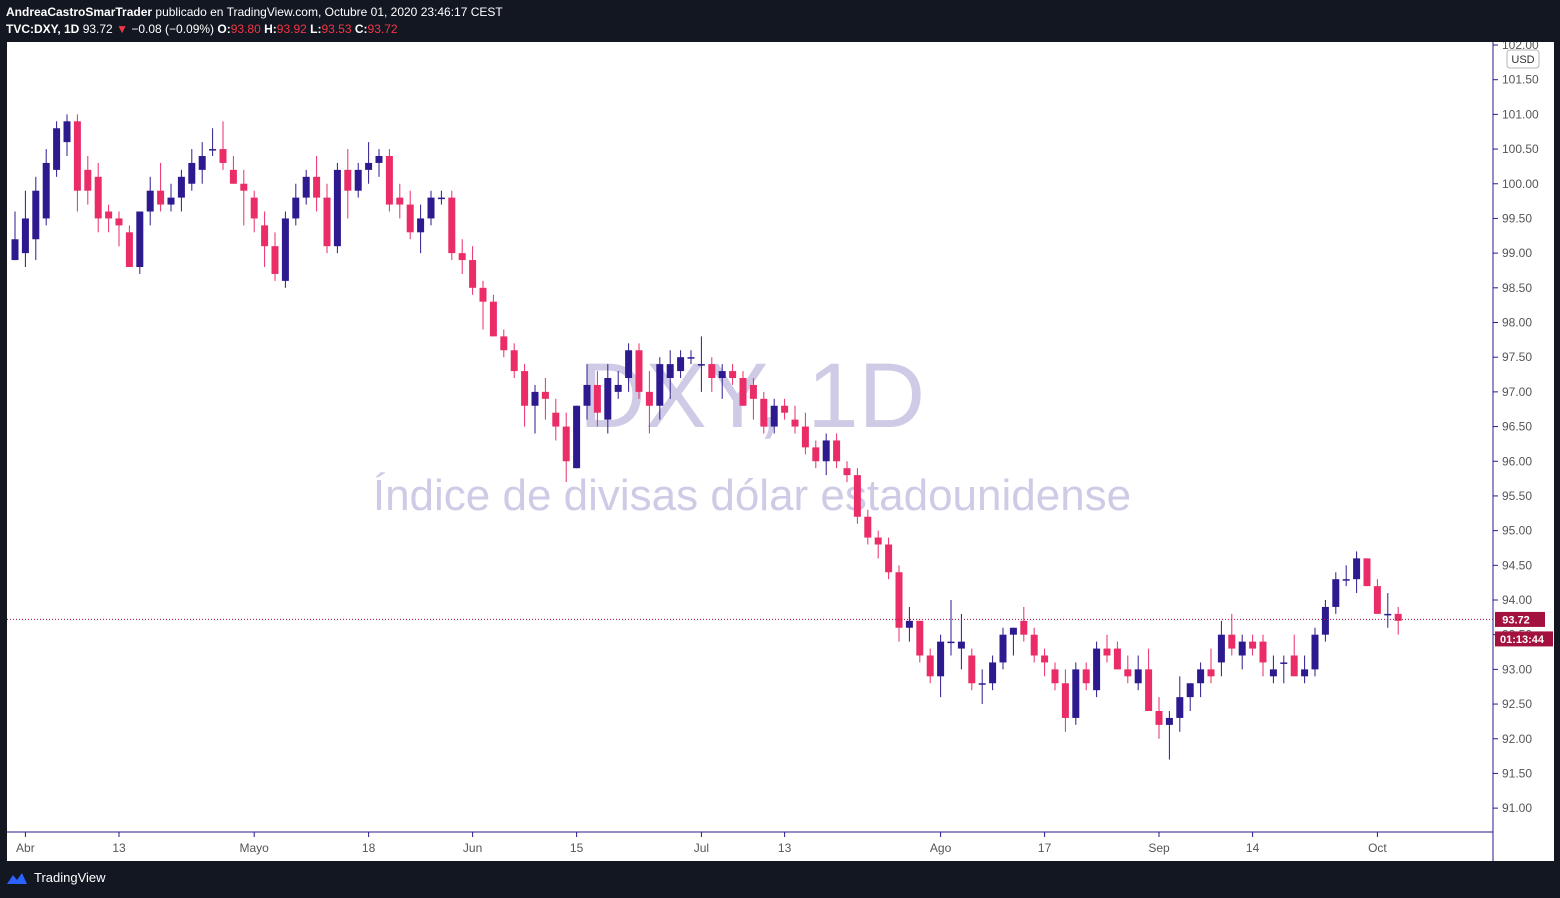 This screenshot has width=1560, height=898. Describe the element at coordinates (17, 878) in the screenshot. I see `tradingview-logo-icon` at that location.